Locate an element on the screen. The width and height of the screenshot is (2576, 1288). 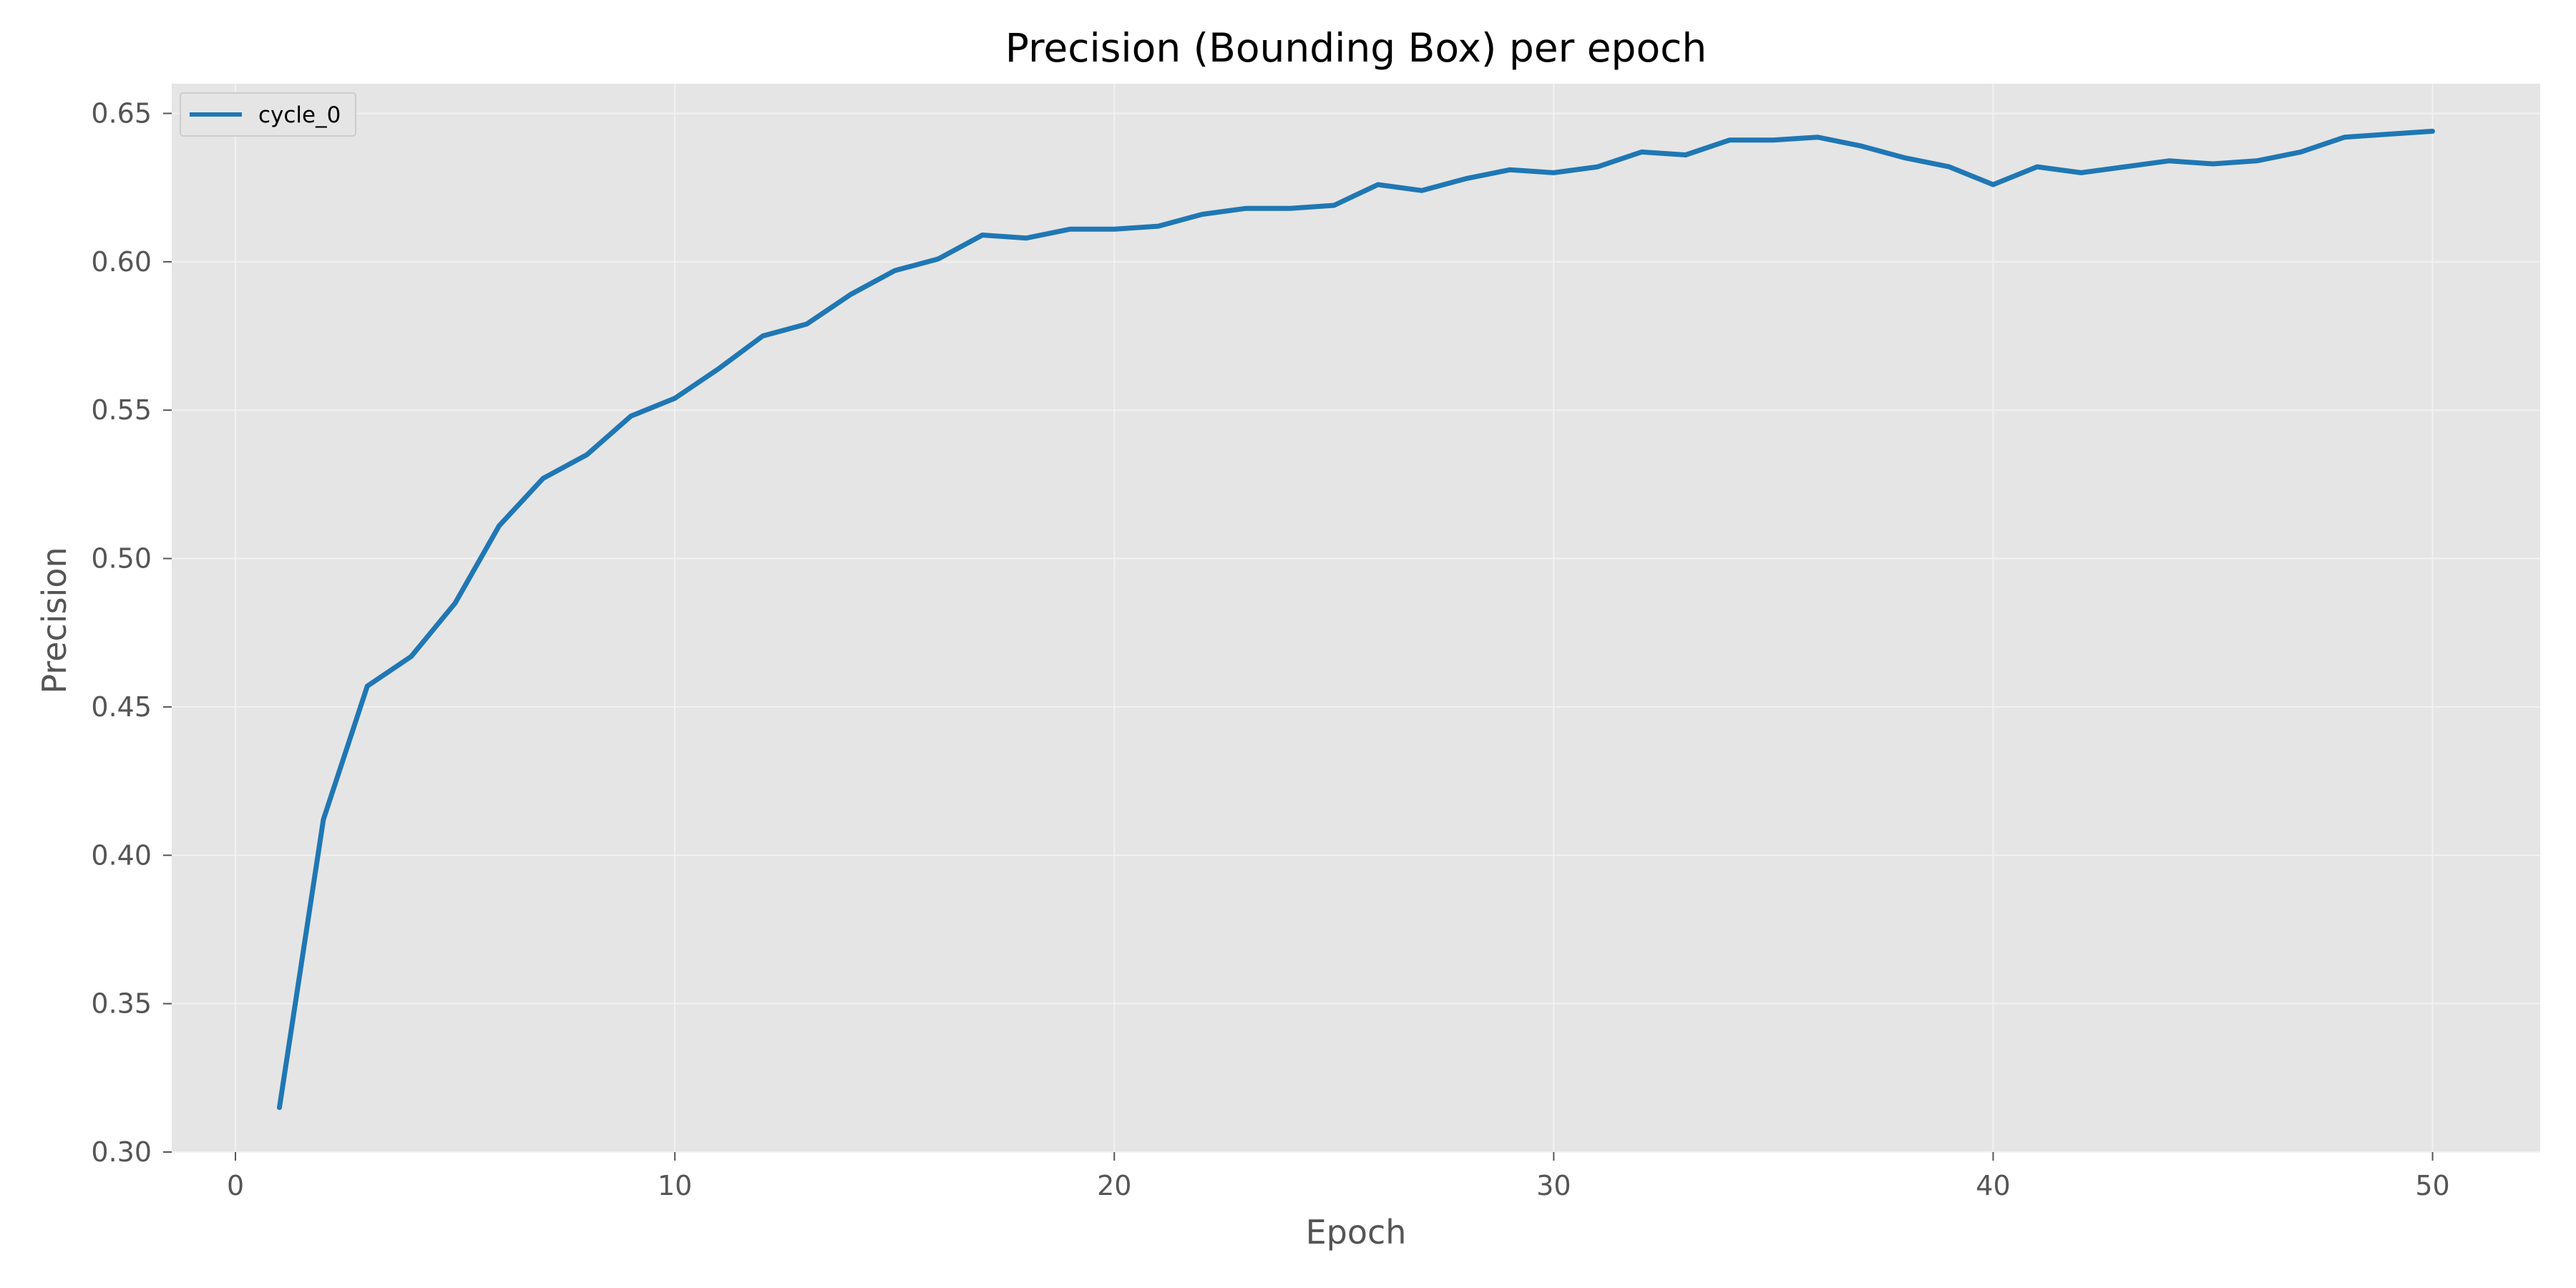
legend-label: cycle_0 is located at coordinates (299, 115).